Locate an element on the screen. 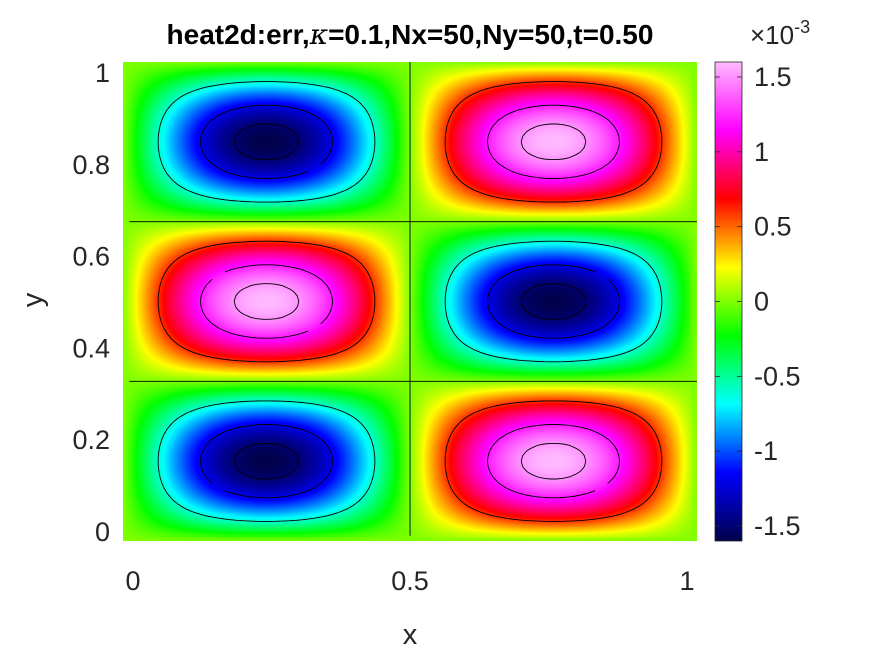 The width and height of the screenshot is (875, 661). y-axis-ticks: 0 0.2 0.4 0.6 0.8 1 is located at coordinates (91, 302).